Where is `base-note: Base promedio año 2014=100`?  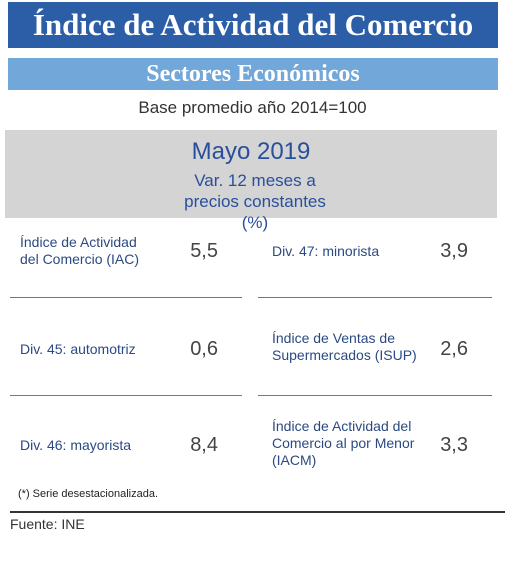 base-note: Base promedio año 2014=100 is located at coordinates (252, 107).